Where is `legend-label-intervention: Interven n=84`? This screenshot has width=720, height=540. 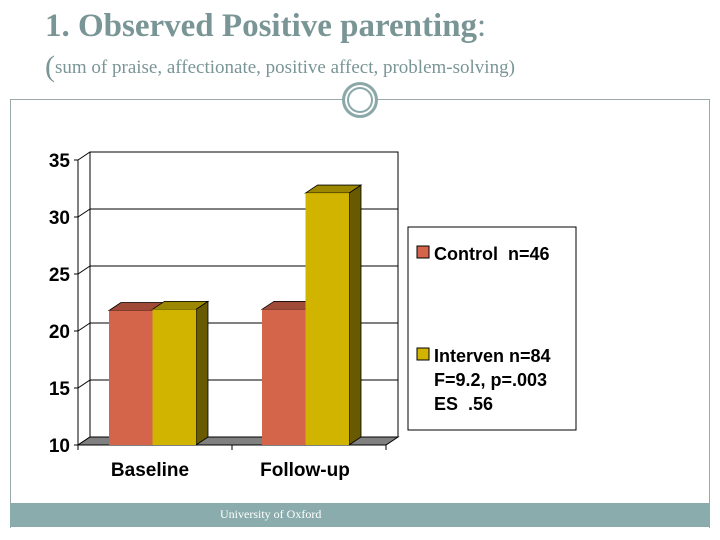
legend-label-intervention: Interven n=84 is located at coordinates (492, 356).